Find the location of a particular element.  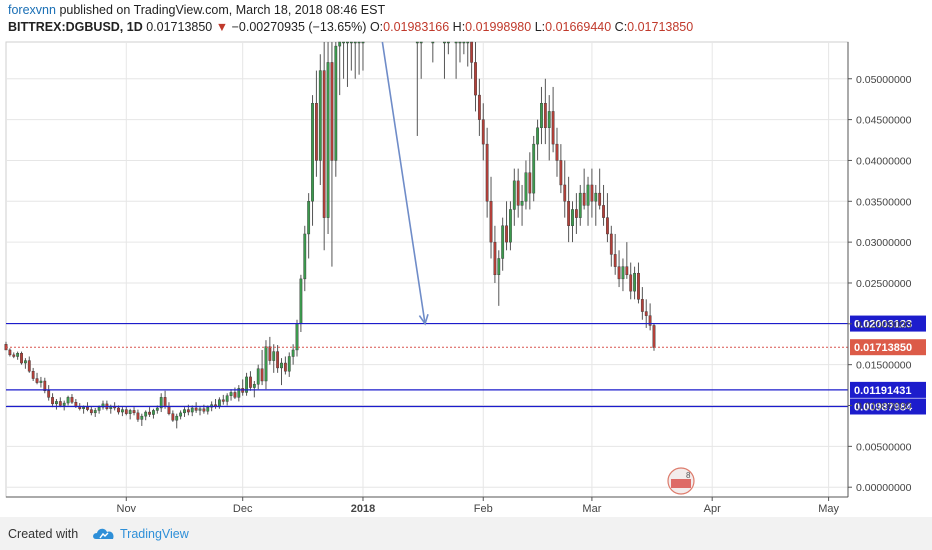

y-tick-label: 0.03000000 is located at coordinates (884, 243).